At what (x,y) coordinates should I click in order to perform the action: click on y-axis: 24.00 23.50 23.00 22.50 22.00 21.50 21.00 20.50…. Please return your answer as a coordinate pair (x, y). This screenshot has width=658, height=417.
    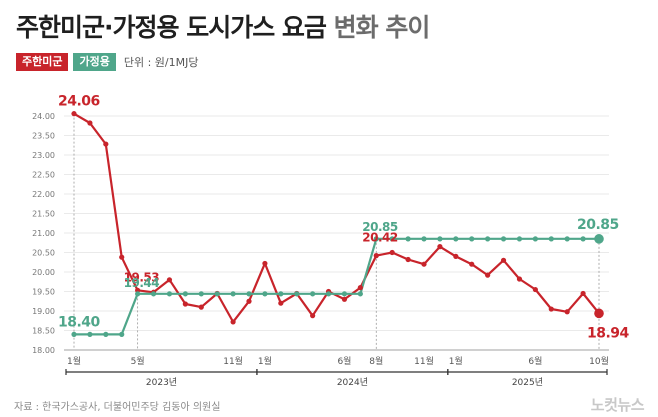
    Looking at the image, I should click on (43, 233).